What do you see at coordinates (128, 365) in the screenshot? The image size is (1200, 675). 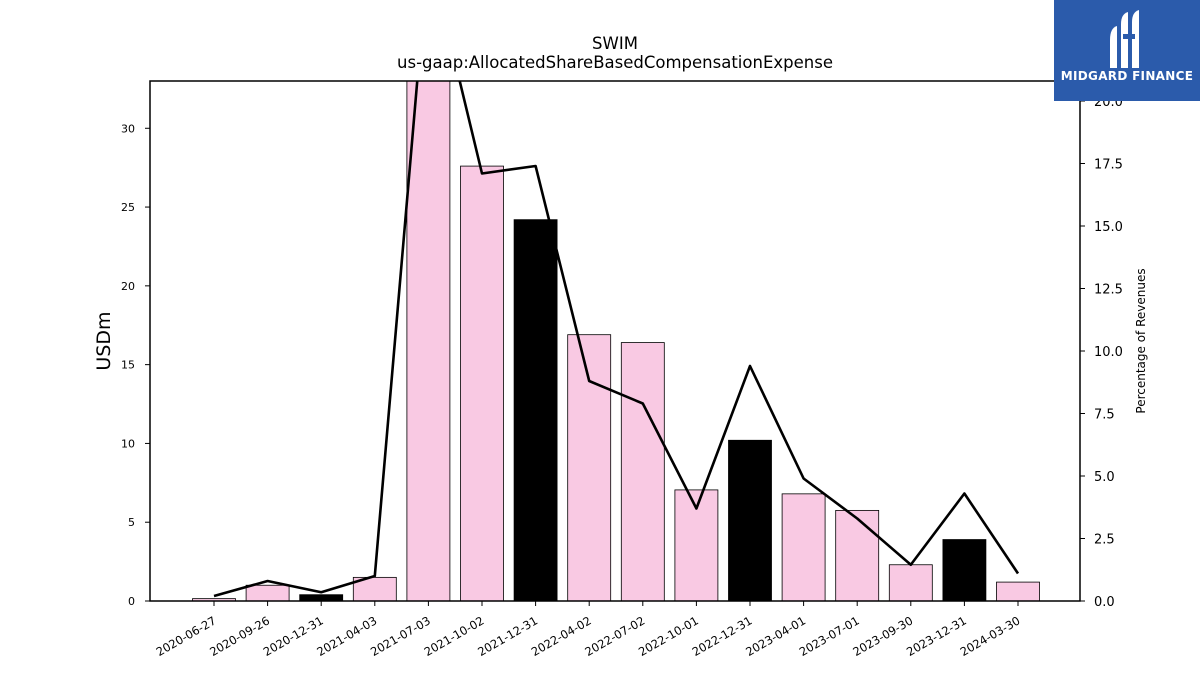 I see `y-tick-label: 15` at bounding box center [128, 365].